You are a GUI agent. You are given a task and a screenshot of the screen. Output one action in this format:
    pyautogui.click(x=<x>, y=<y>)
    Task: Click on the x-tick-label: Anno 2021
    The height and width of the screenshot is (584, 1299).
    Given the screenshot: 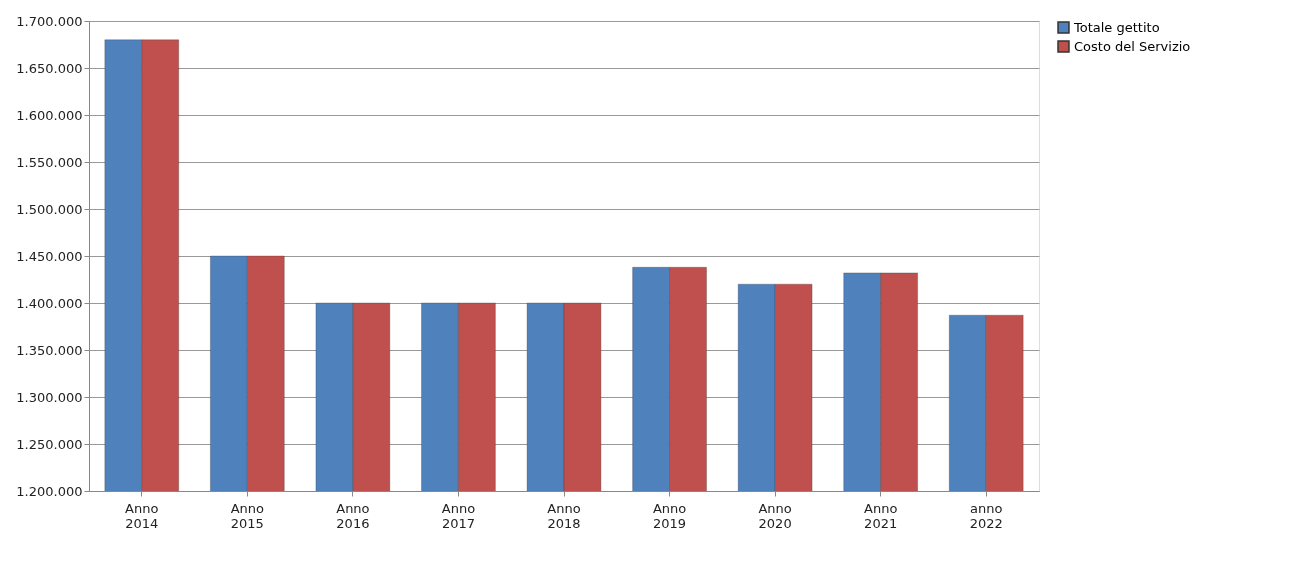 What is the action you would take?
    pyautogui.click(x=881, y=515)
    